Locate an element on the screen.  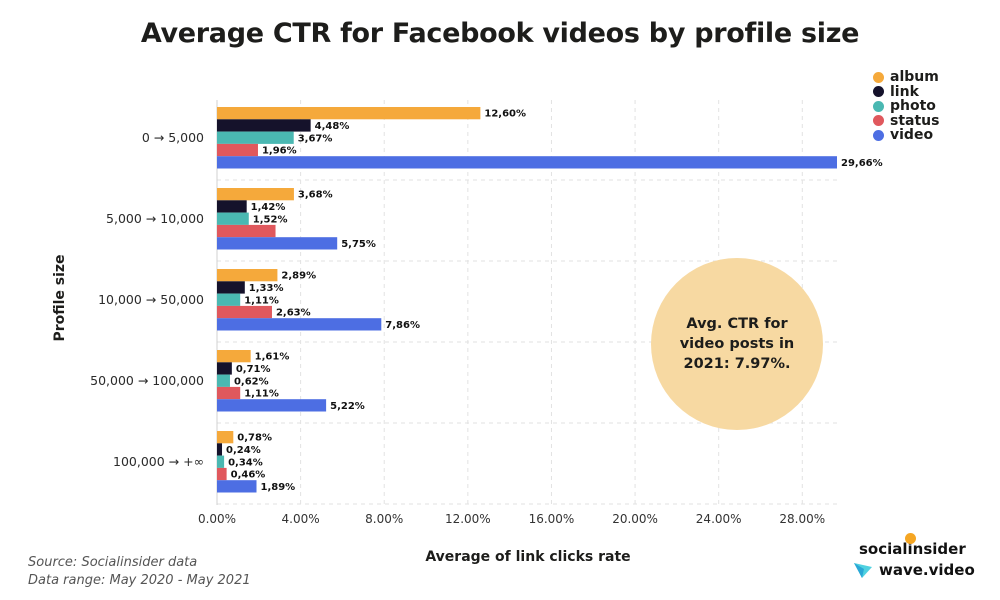
data-label-album-3: 1,61% is located at coordinates (272, 357).